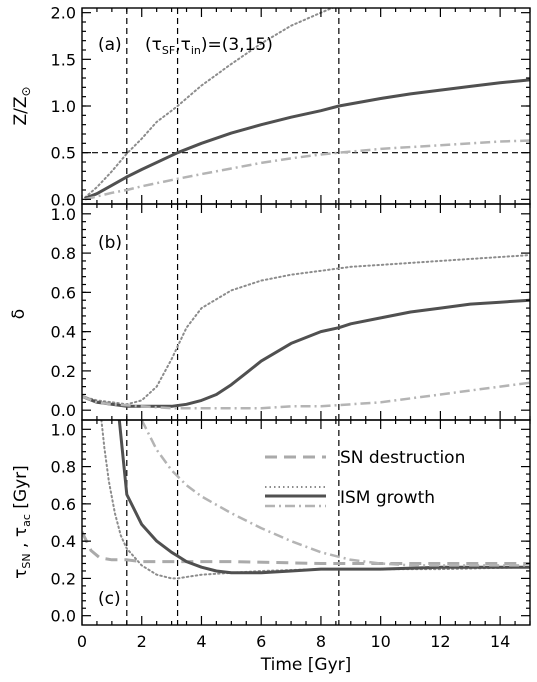  Describe the element at coordinates (19, 314) in the screenshot. I see `ylabel-b: δ` at that location.